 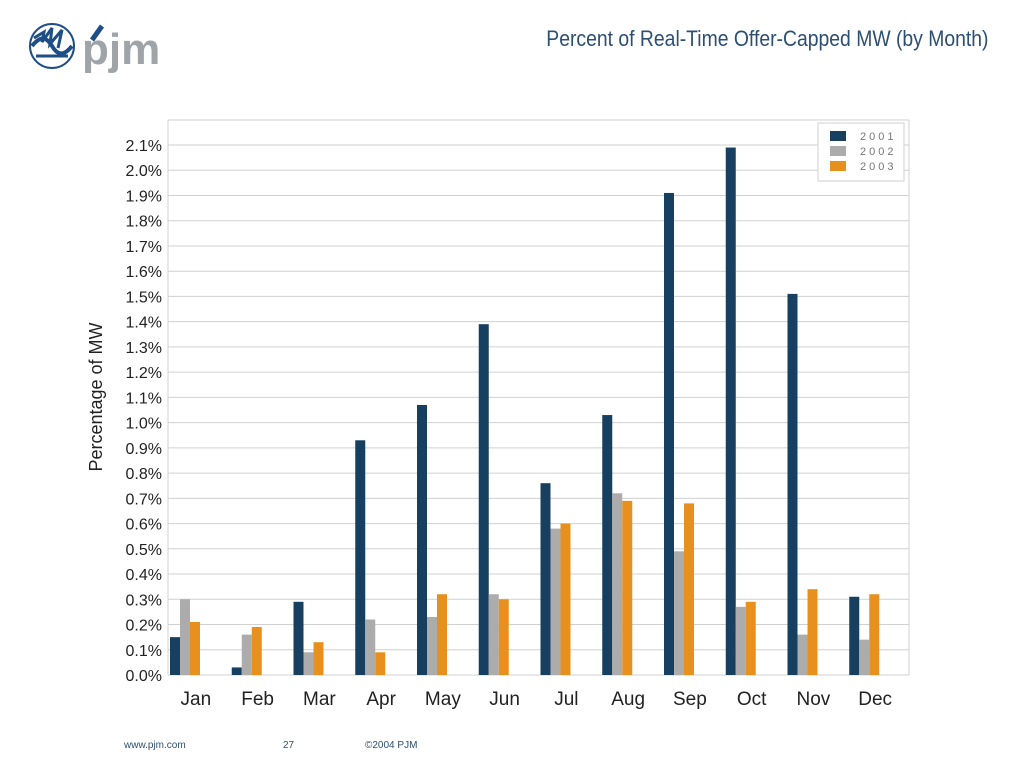 What do you see at coordinates (607, 545) in the screenshot?
I see `bar-2001-aug` at bounding box center [607, 545].